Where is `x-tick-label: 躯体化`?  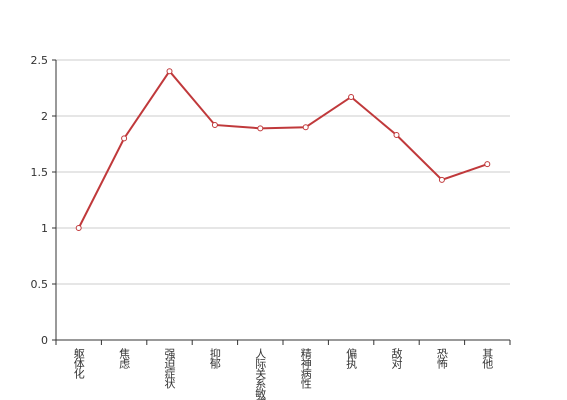 x-tick-label: 躯体化 is located at coordinates (78, 364).